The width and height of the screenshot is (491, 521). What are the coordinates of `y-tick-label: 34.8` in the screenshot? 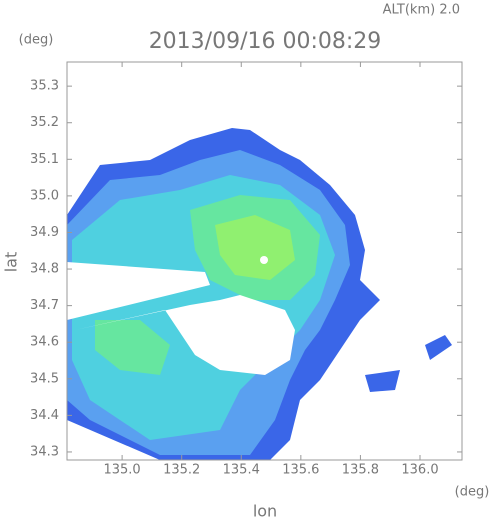 It's located at (44, 269).